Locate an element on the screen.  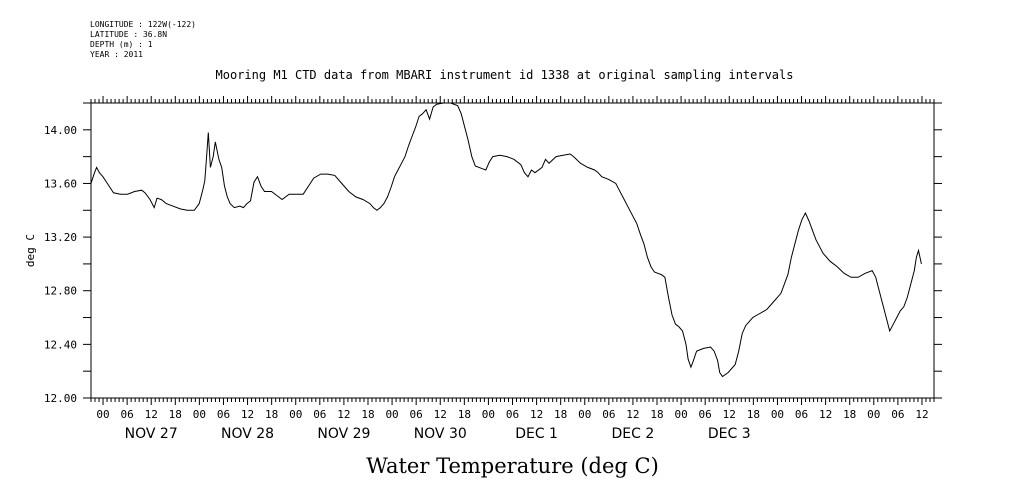
x-day-label: DEC 1 is located at coordinates (536, 434).